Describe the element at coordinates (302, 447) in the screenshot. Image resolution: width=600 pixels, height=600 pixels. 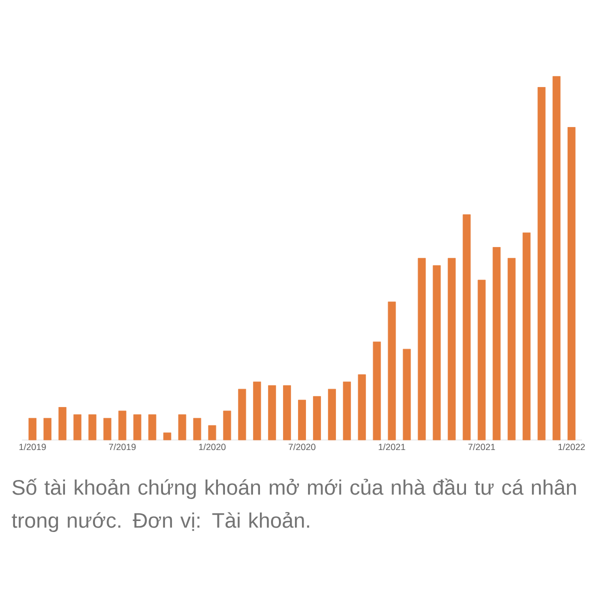
I see `x-tick-label: 7/2020` at that location.